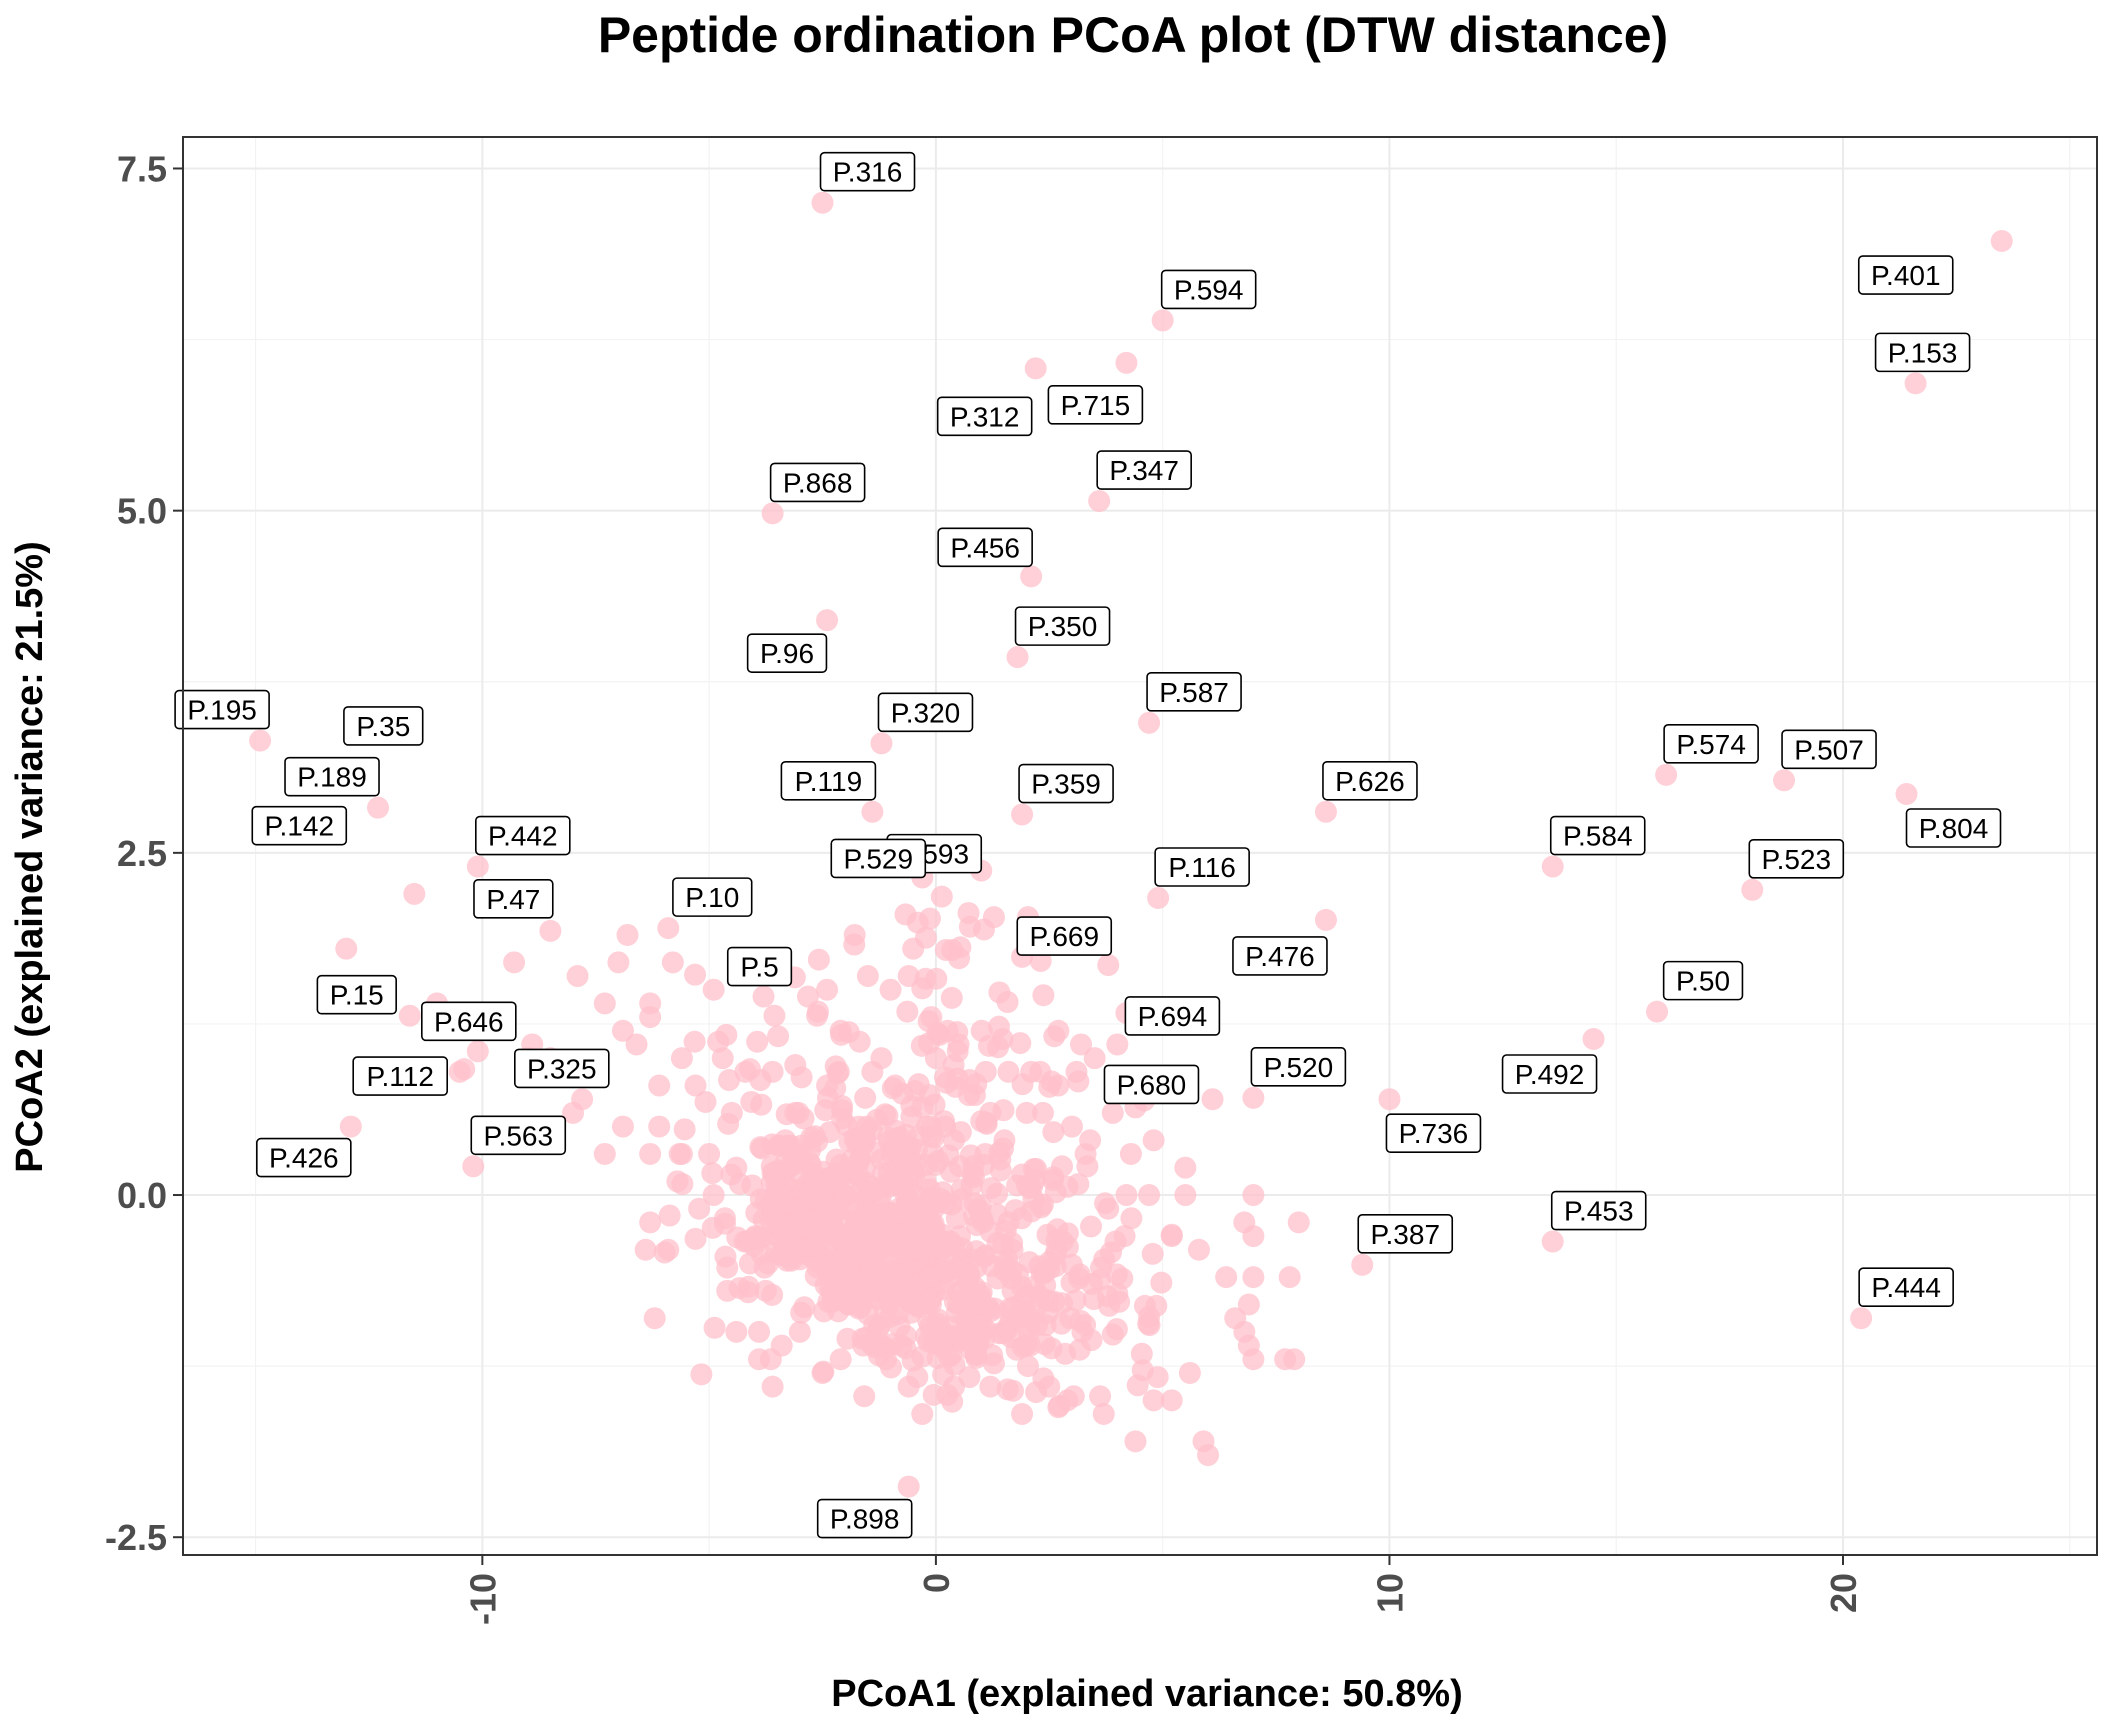 Image resolution: width=2112 pixels, height=1728 pixels. Describe the element at coordinates (712, 897) in the screenshot. I see `point-label-text: P.10` at that location.